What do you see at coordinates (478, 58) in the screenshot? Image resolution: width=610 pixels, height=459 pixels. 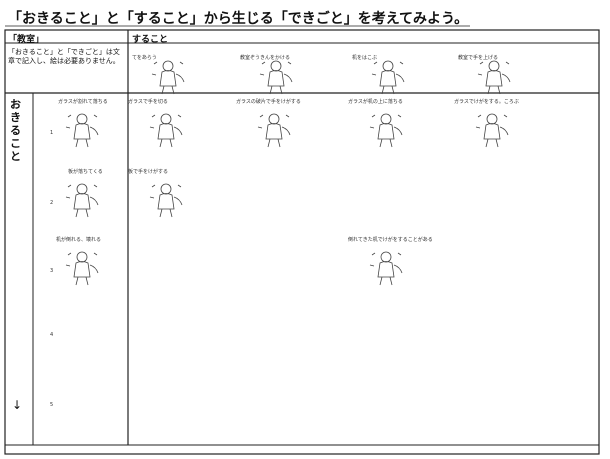 I see `action-label: 教室で手を上げる` at bounding box center [478, 58].